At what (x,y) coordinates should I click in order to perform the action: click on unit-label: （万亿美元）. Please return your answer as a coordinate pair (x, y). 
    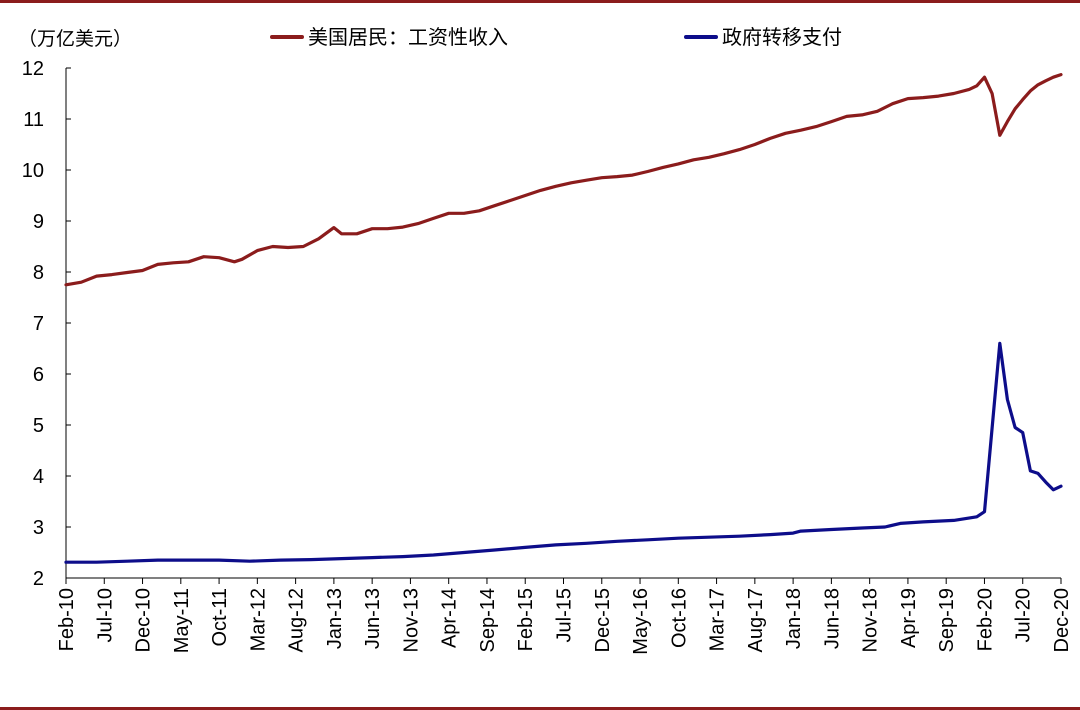
    Looking at the image, I should click on (75, 39).